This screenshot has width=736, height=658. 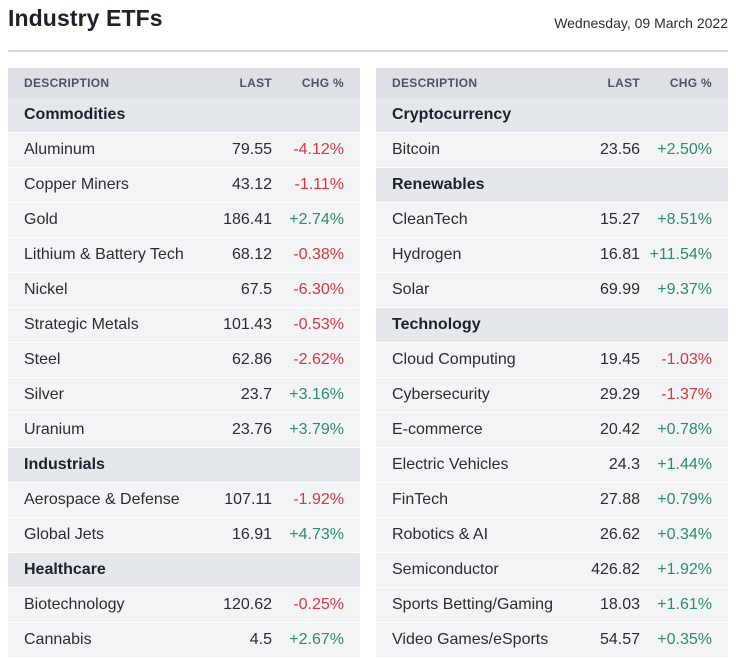 I want to click on change-percent: -1.11%, so click(x=319, y=184).